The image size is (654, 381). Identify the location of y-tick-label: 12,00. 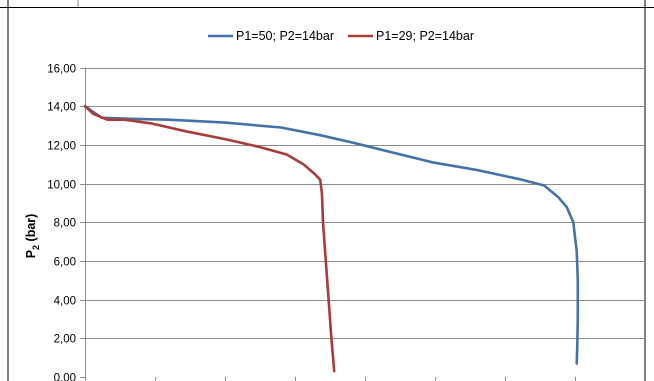
(61, 147).